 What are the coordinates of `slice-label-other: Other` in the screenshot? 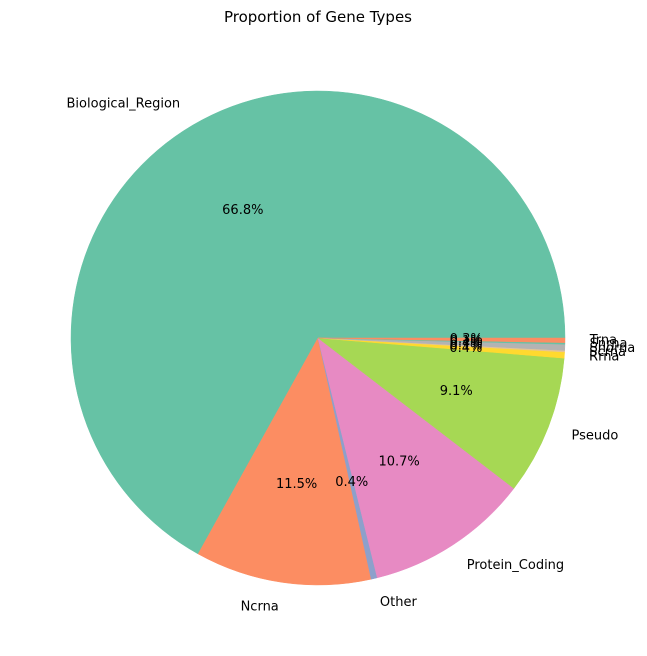 It's located at (399, 602).